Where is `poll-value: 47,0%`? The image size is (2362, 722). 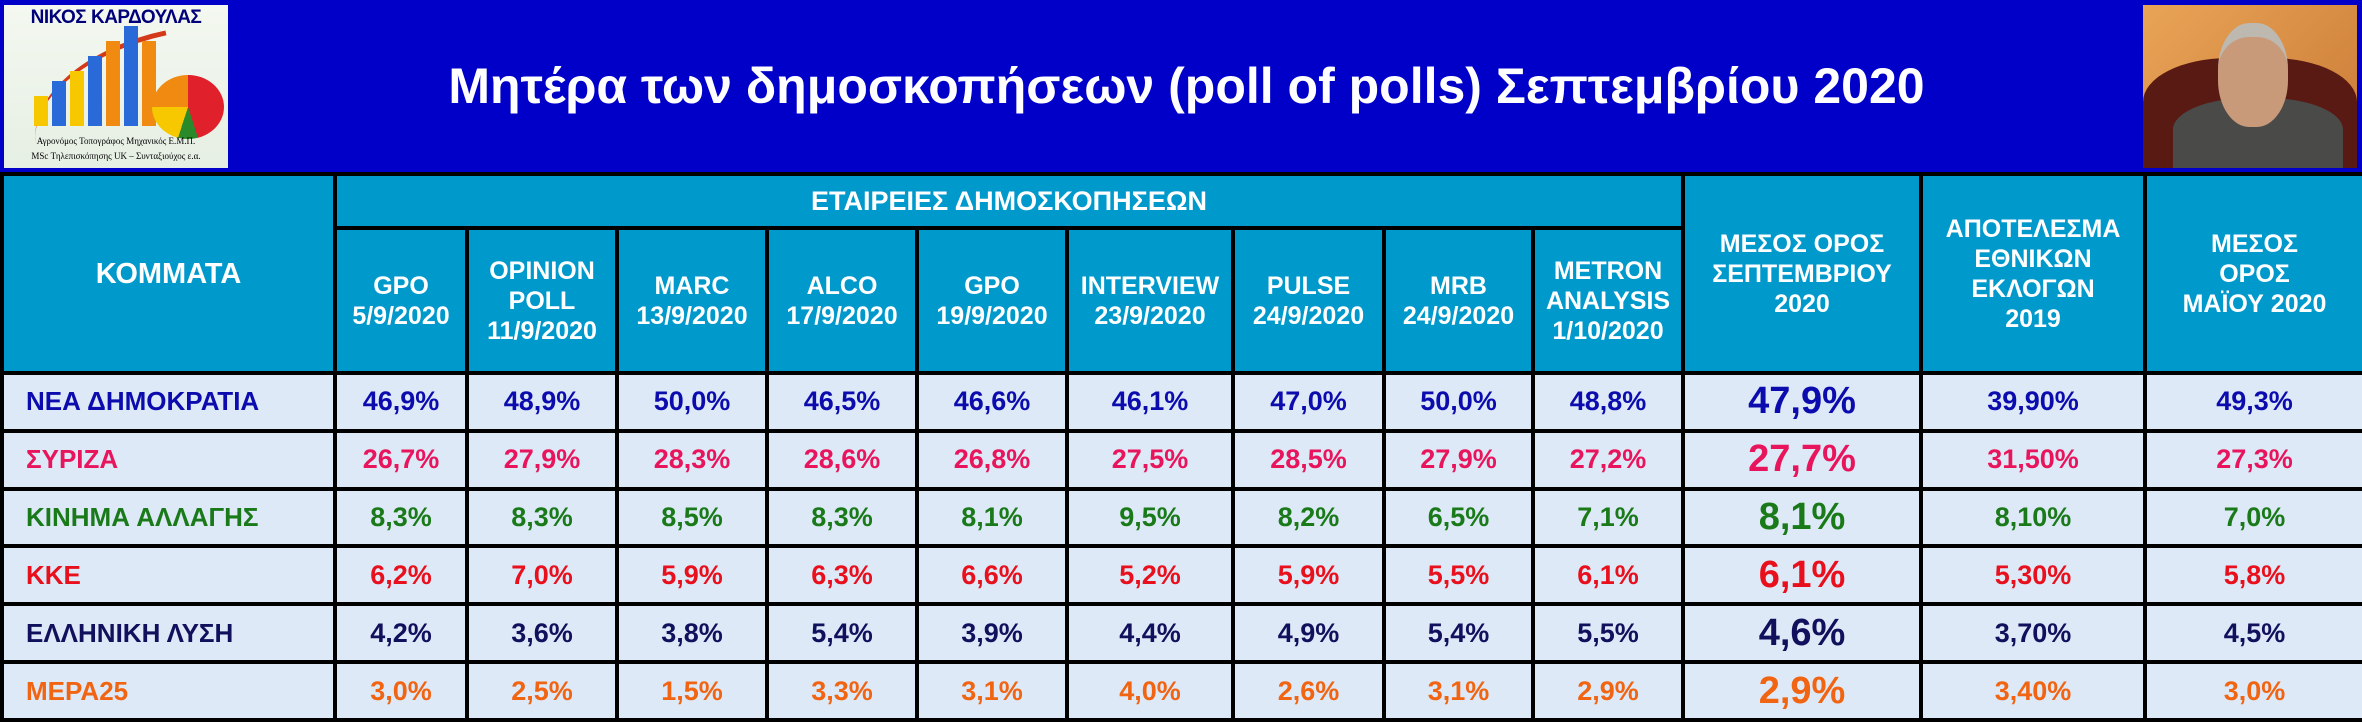 poll-value: 47,0% is located at coordinates (1308, 402).